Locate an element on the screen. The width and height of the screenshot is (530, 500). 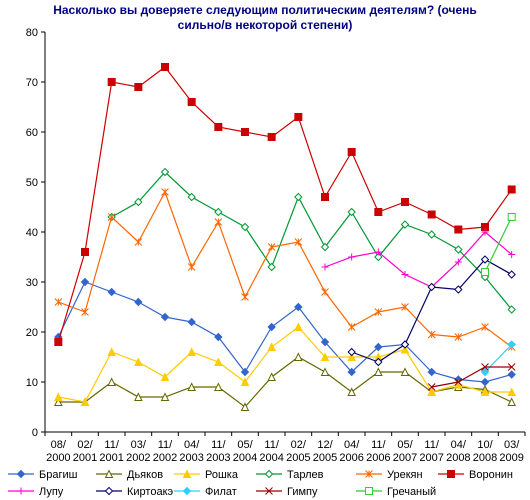
x-tick-label: 02/ is located at coordinates (85, 445).